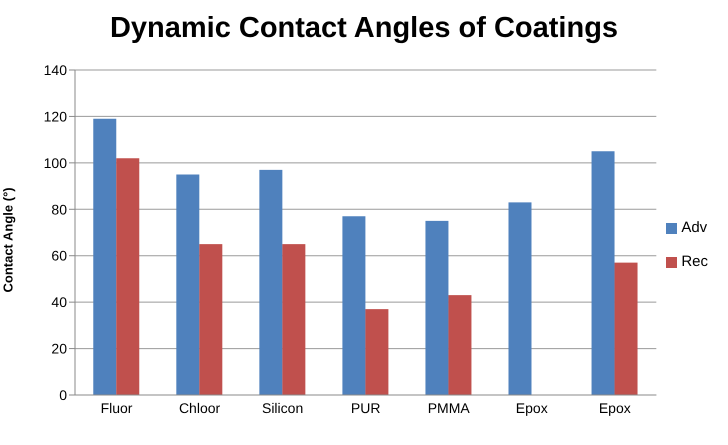 This screenshot has height=445, width=728. I want to click on chart-title: Dynamic Contact Angles of Coatings, so click(364, 28).